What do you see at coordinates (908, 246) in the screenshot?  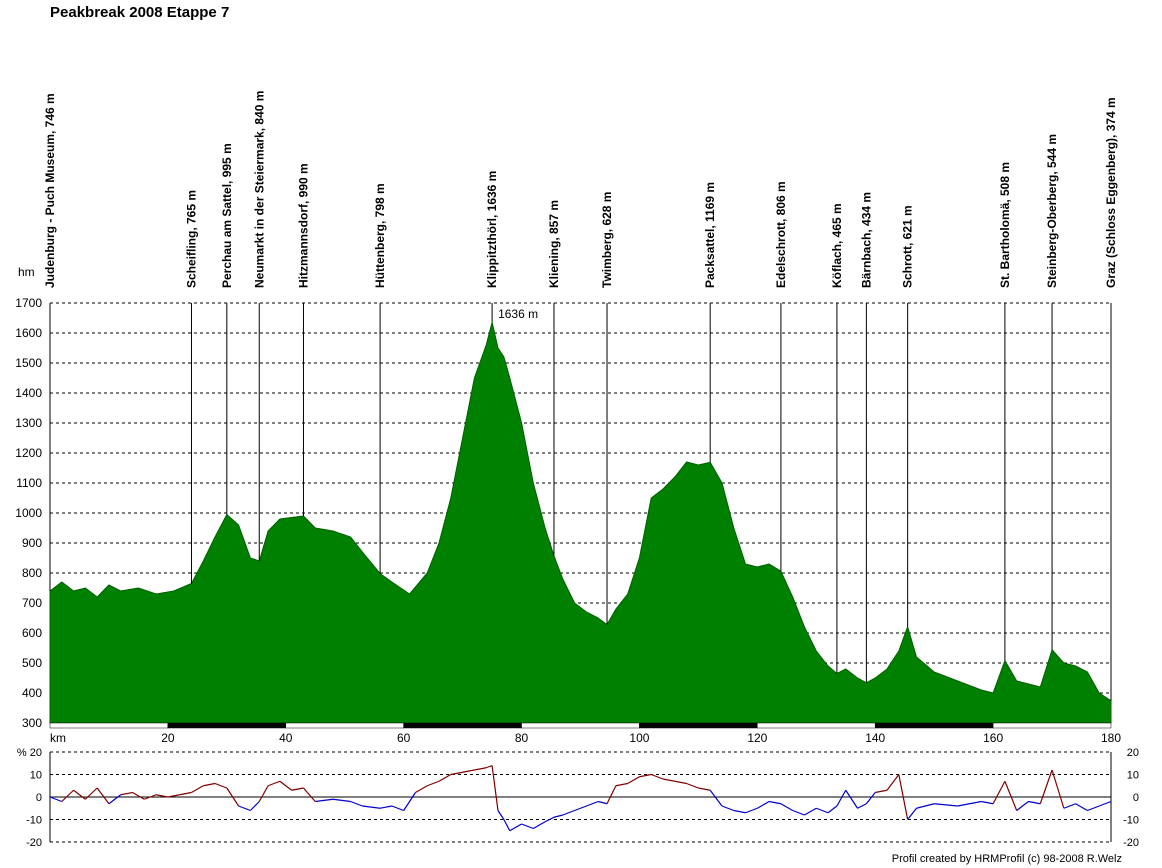 I see `waypoint-label: Schrott, 621 m` at bounding box center [908, 246].